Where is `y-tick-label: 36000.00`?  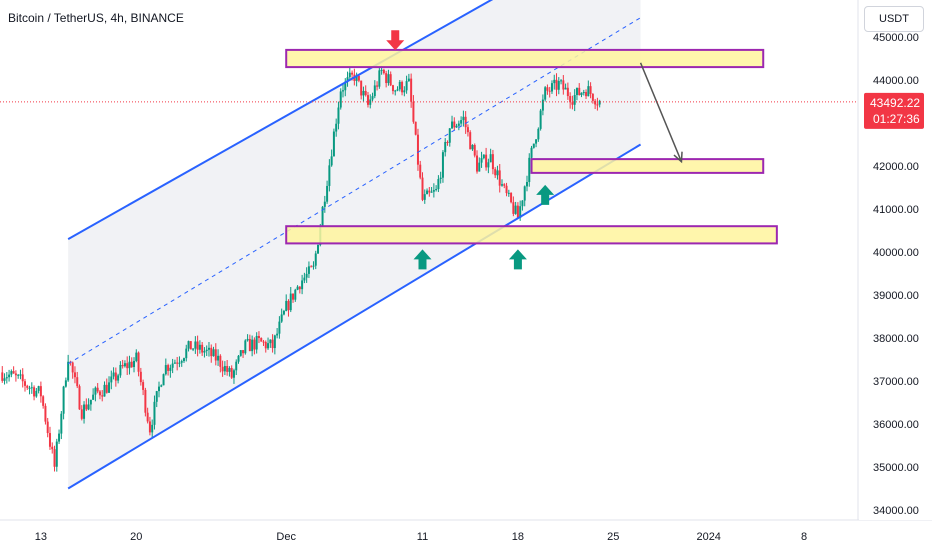
y-tick-label: 36000.00 is located at coordinates (896, 425).